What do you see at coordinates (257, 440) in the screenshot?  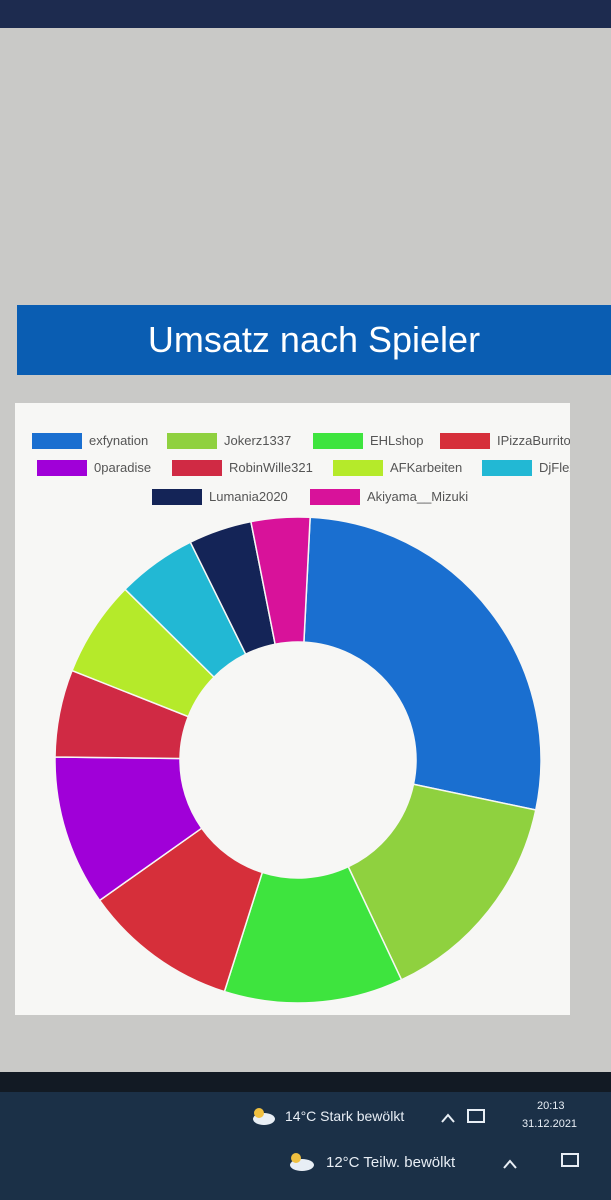 I see `legend-label: Jokerz1337` at bounding box center [257, 440].